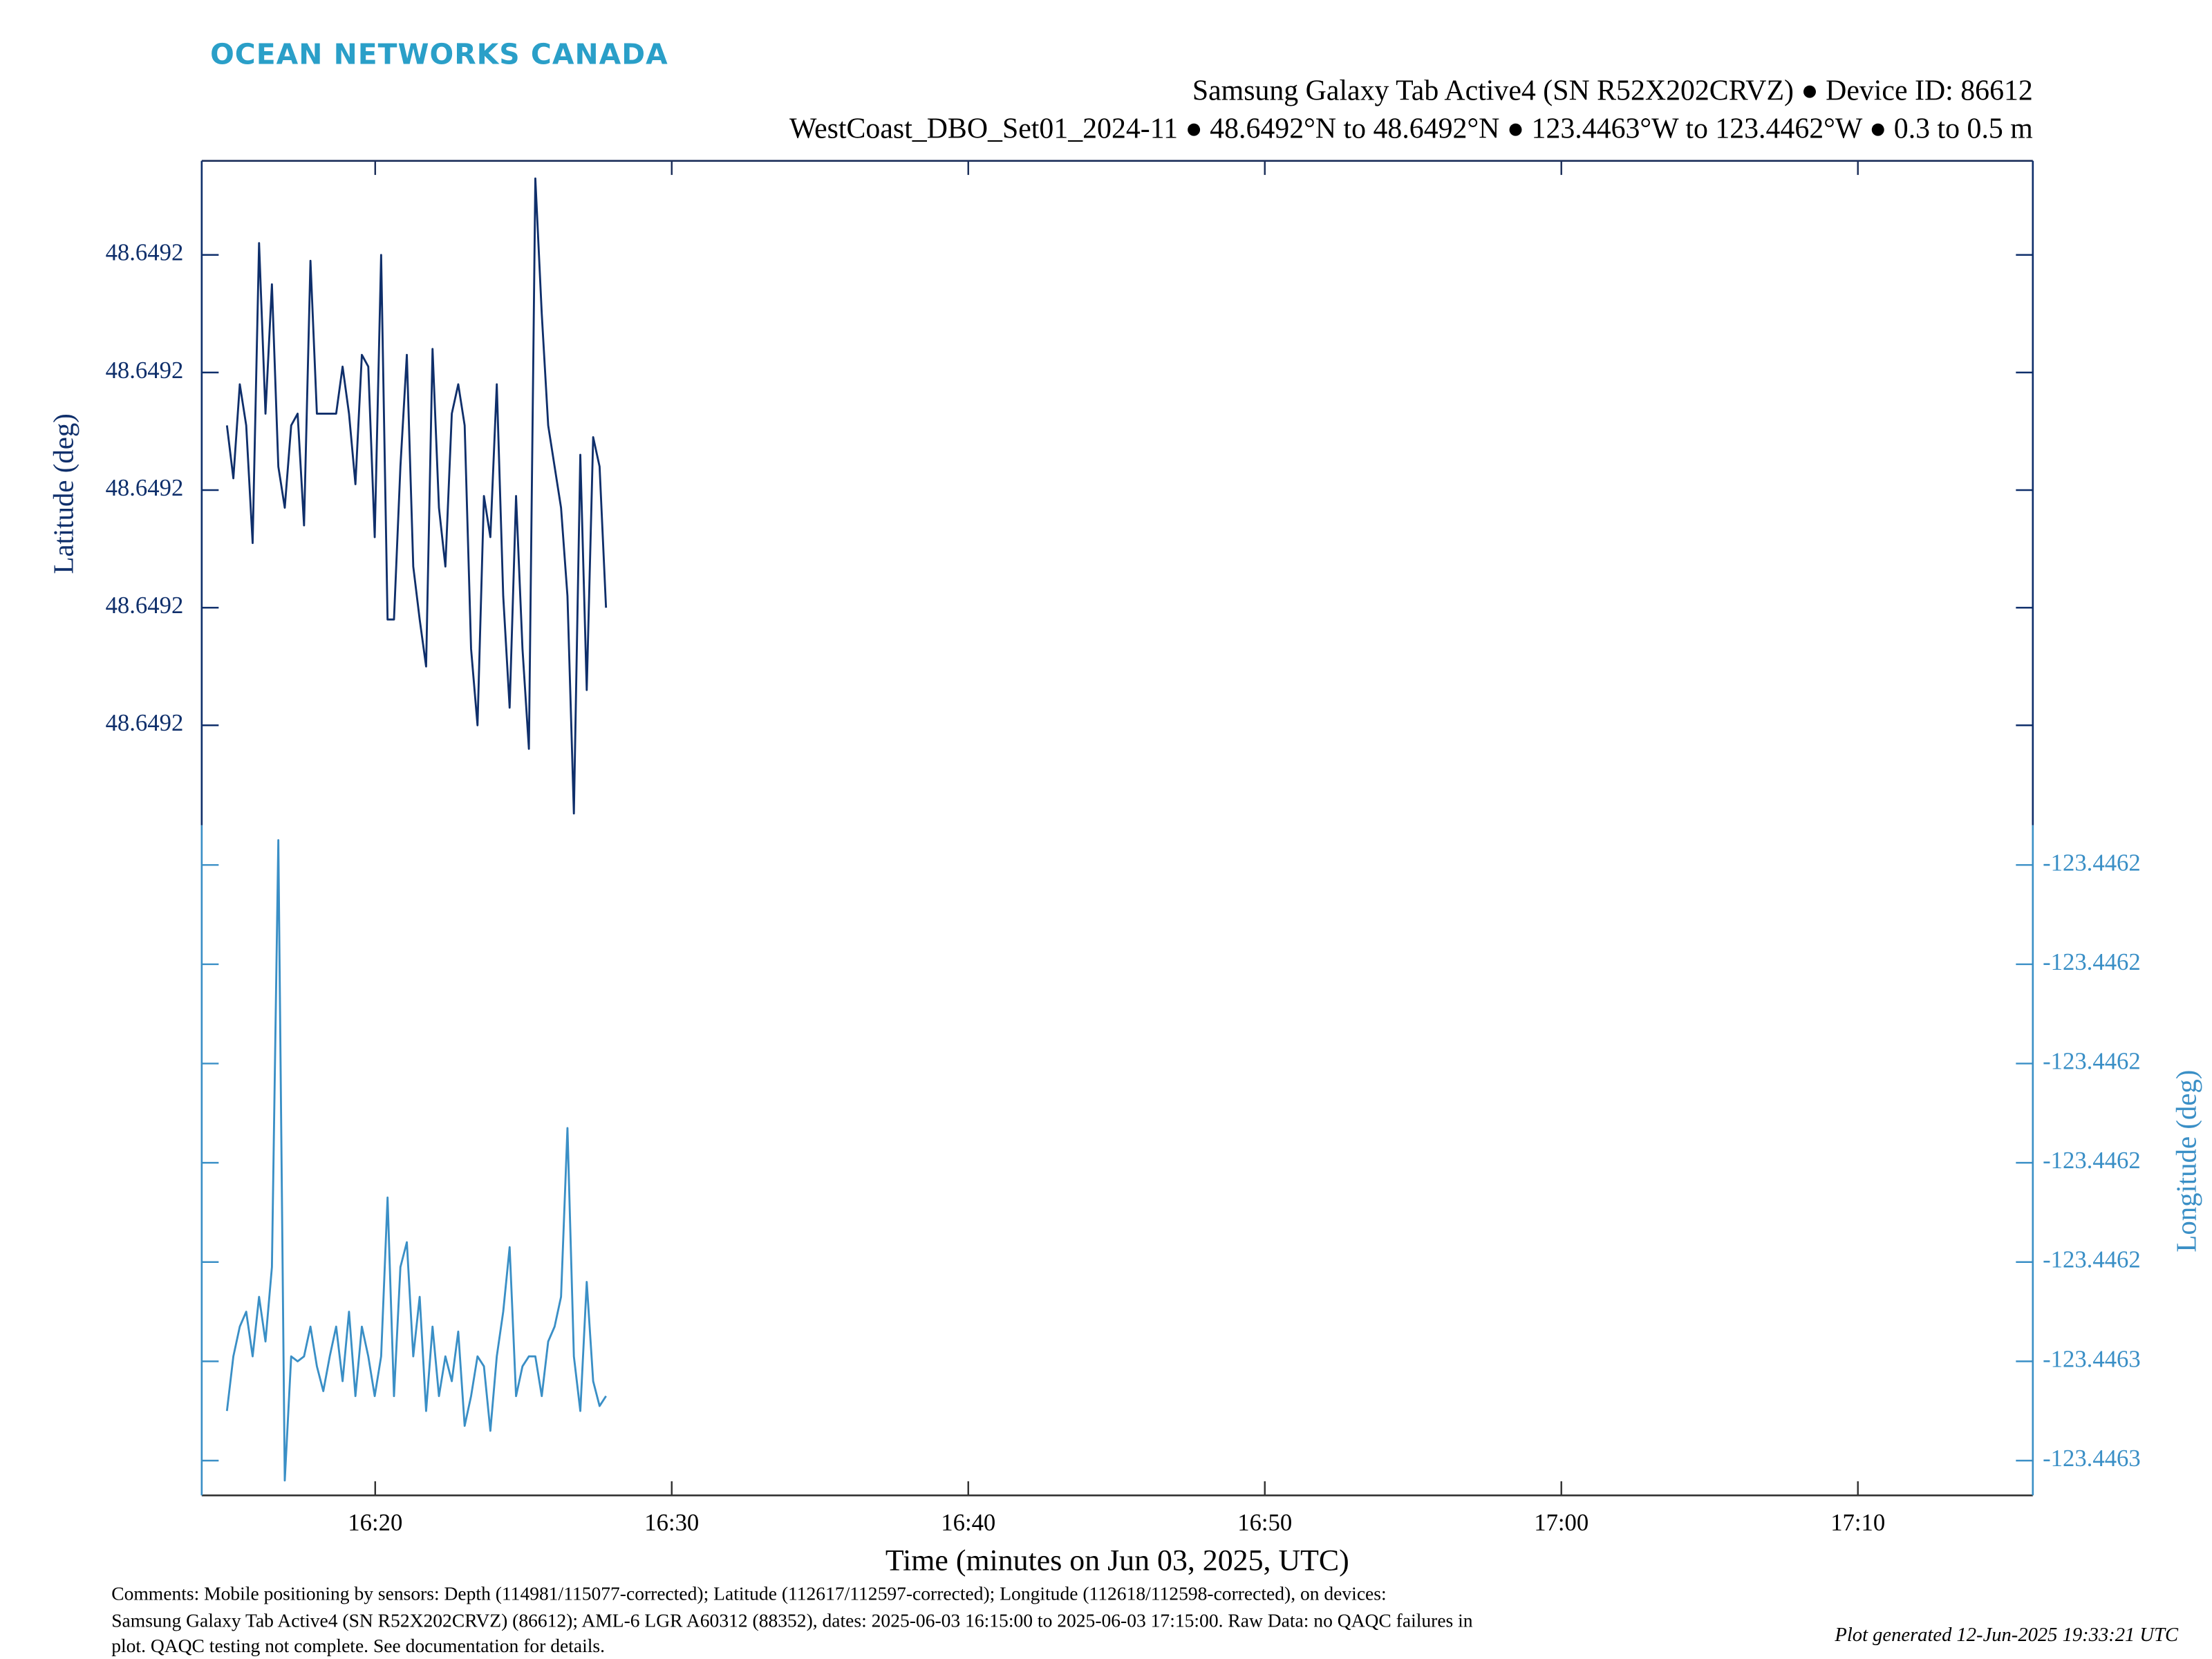 Image resolution: width=2212 pixels, height=1659 pixels. I want to click on x-tick-label: 16:50, so click(1264, 1522).